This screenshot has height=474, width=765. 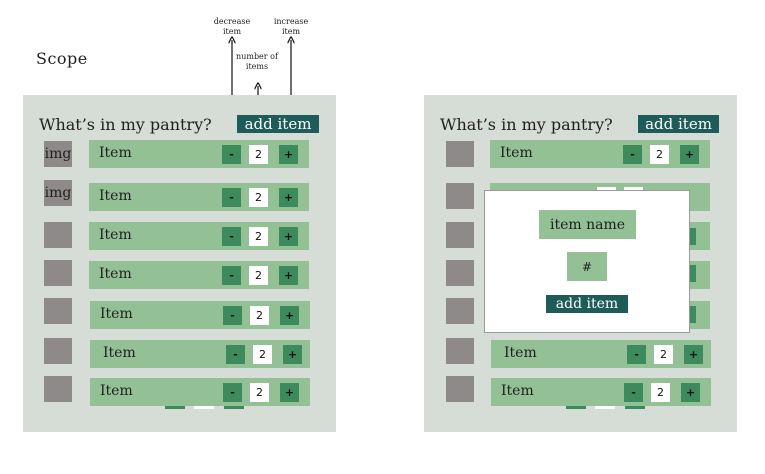 I want to click on item-name-input: item name, so click(x=587, y=224).